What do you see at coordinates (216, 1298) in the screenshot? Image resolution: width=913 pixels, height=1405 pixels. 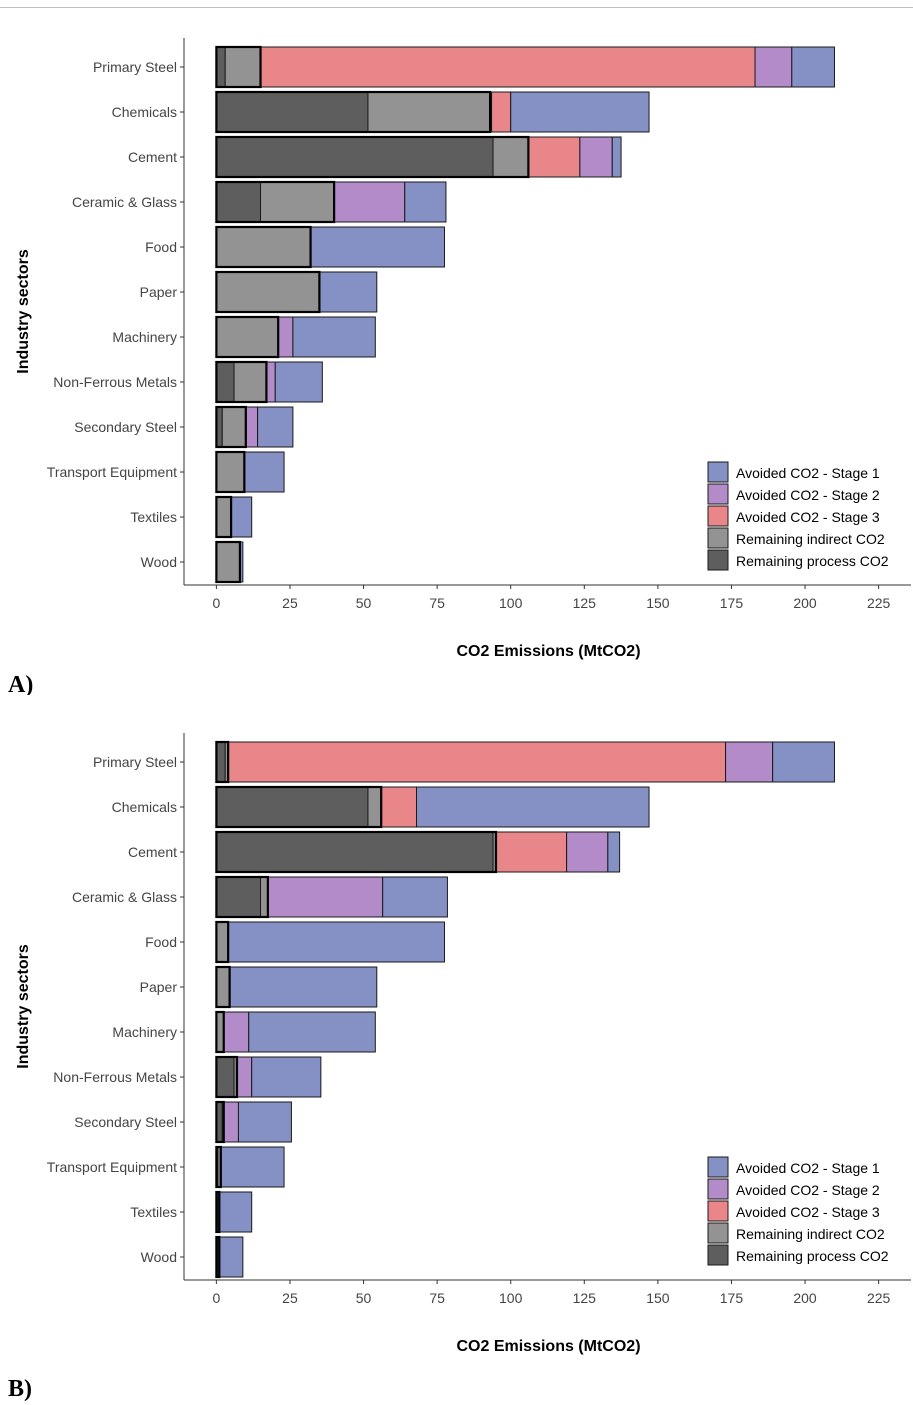 I see `x-tick-label-0: 0` at bounding box center [216, 1298].